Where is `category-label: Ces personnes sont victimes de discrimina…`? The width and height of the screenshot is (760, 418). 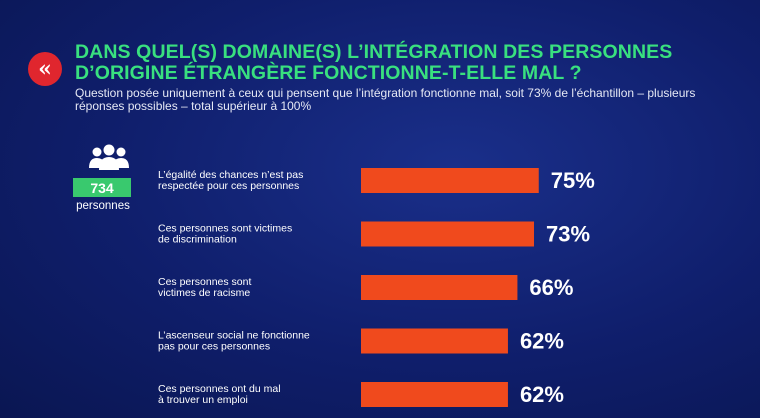 category-label: Ces personnes sont victimes de discrimina… is located at coordinates (225, 234).